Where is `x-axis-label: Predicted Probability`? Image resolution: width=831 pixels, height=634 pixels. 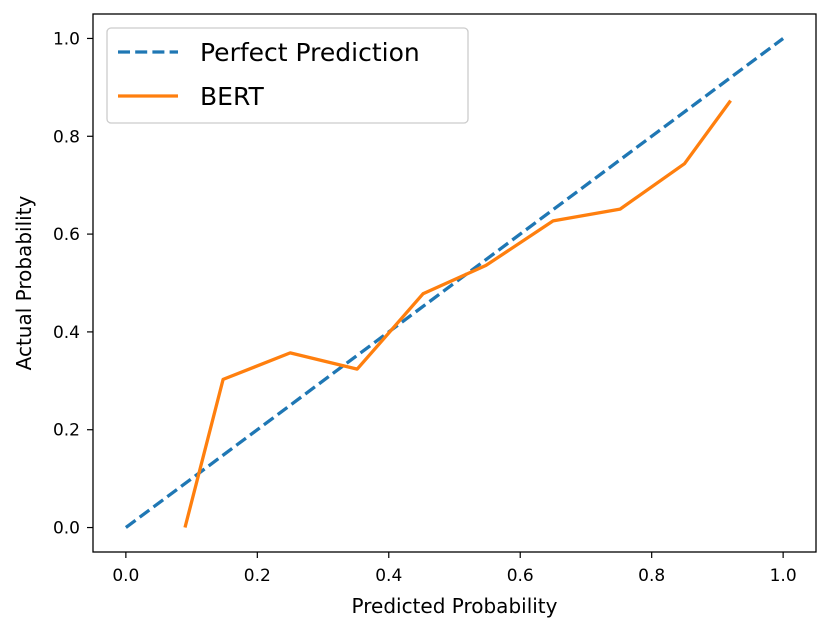 x-axis-label: Predicted Probability is located at coordinates (455, 606).